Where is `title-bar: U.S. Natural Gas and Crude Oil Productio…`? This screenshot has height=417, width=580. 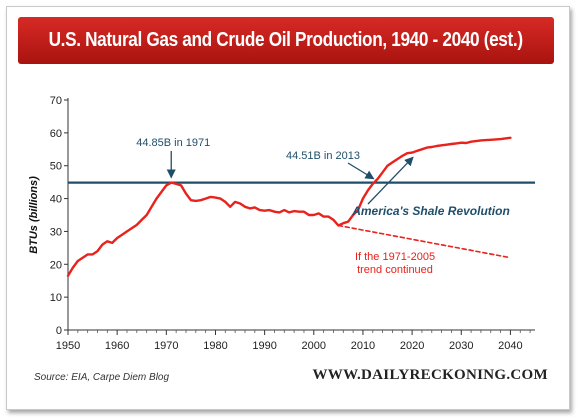 title-bar: U.S. Natural Gas and Crude Oil Productio… is located at coordinates (286, 40).